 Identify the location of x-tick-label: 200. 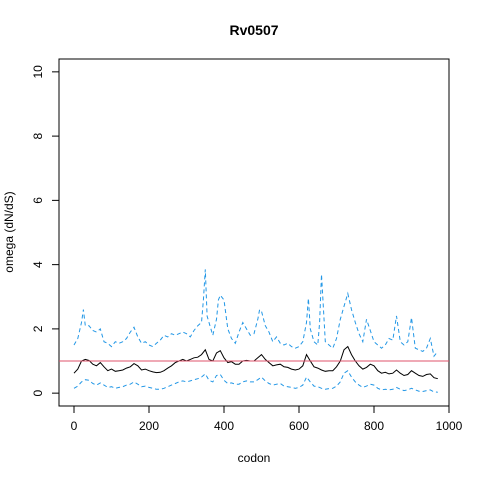
(149, 426).